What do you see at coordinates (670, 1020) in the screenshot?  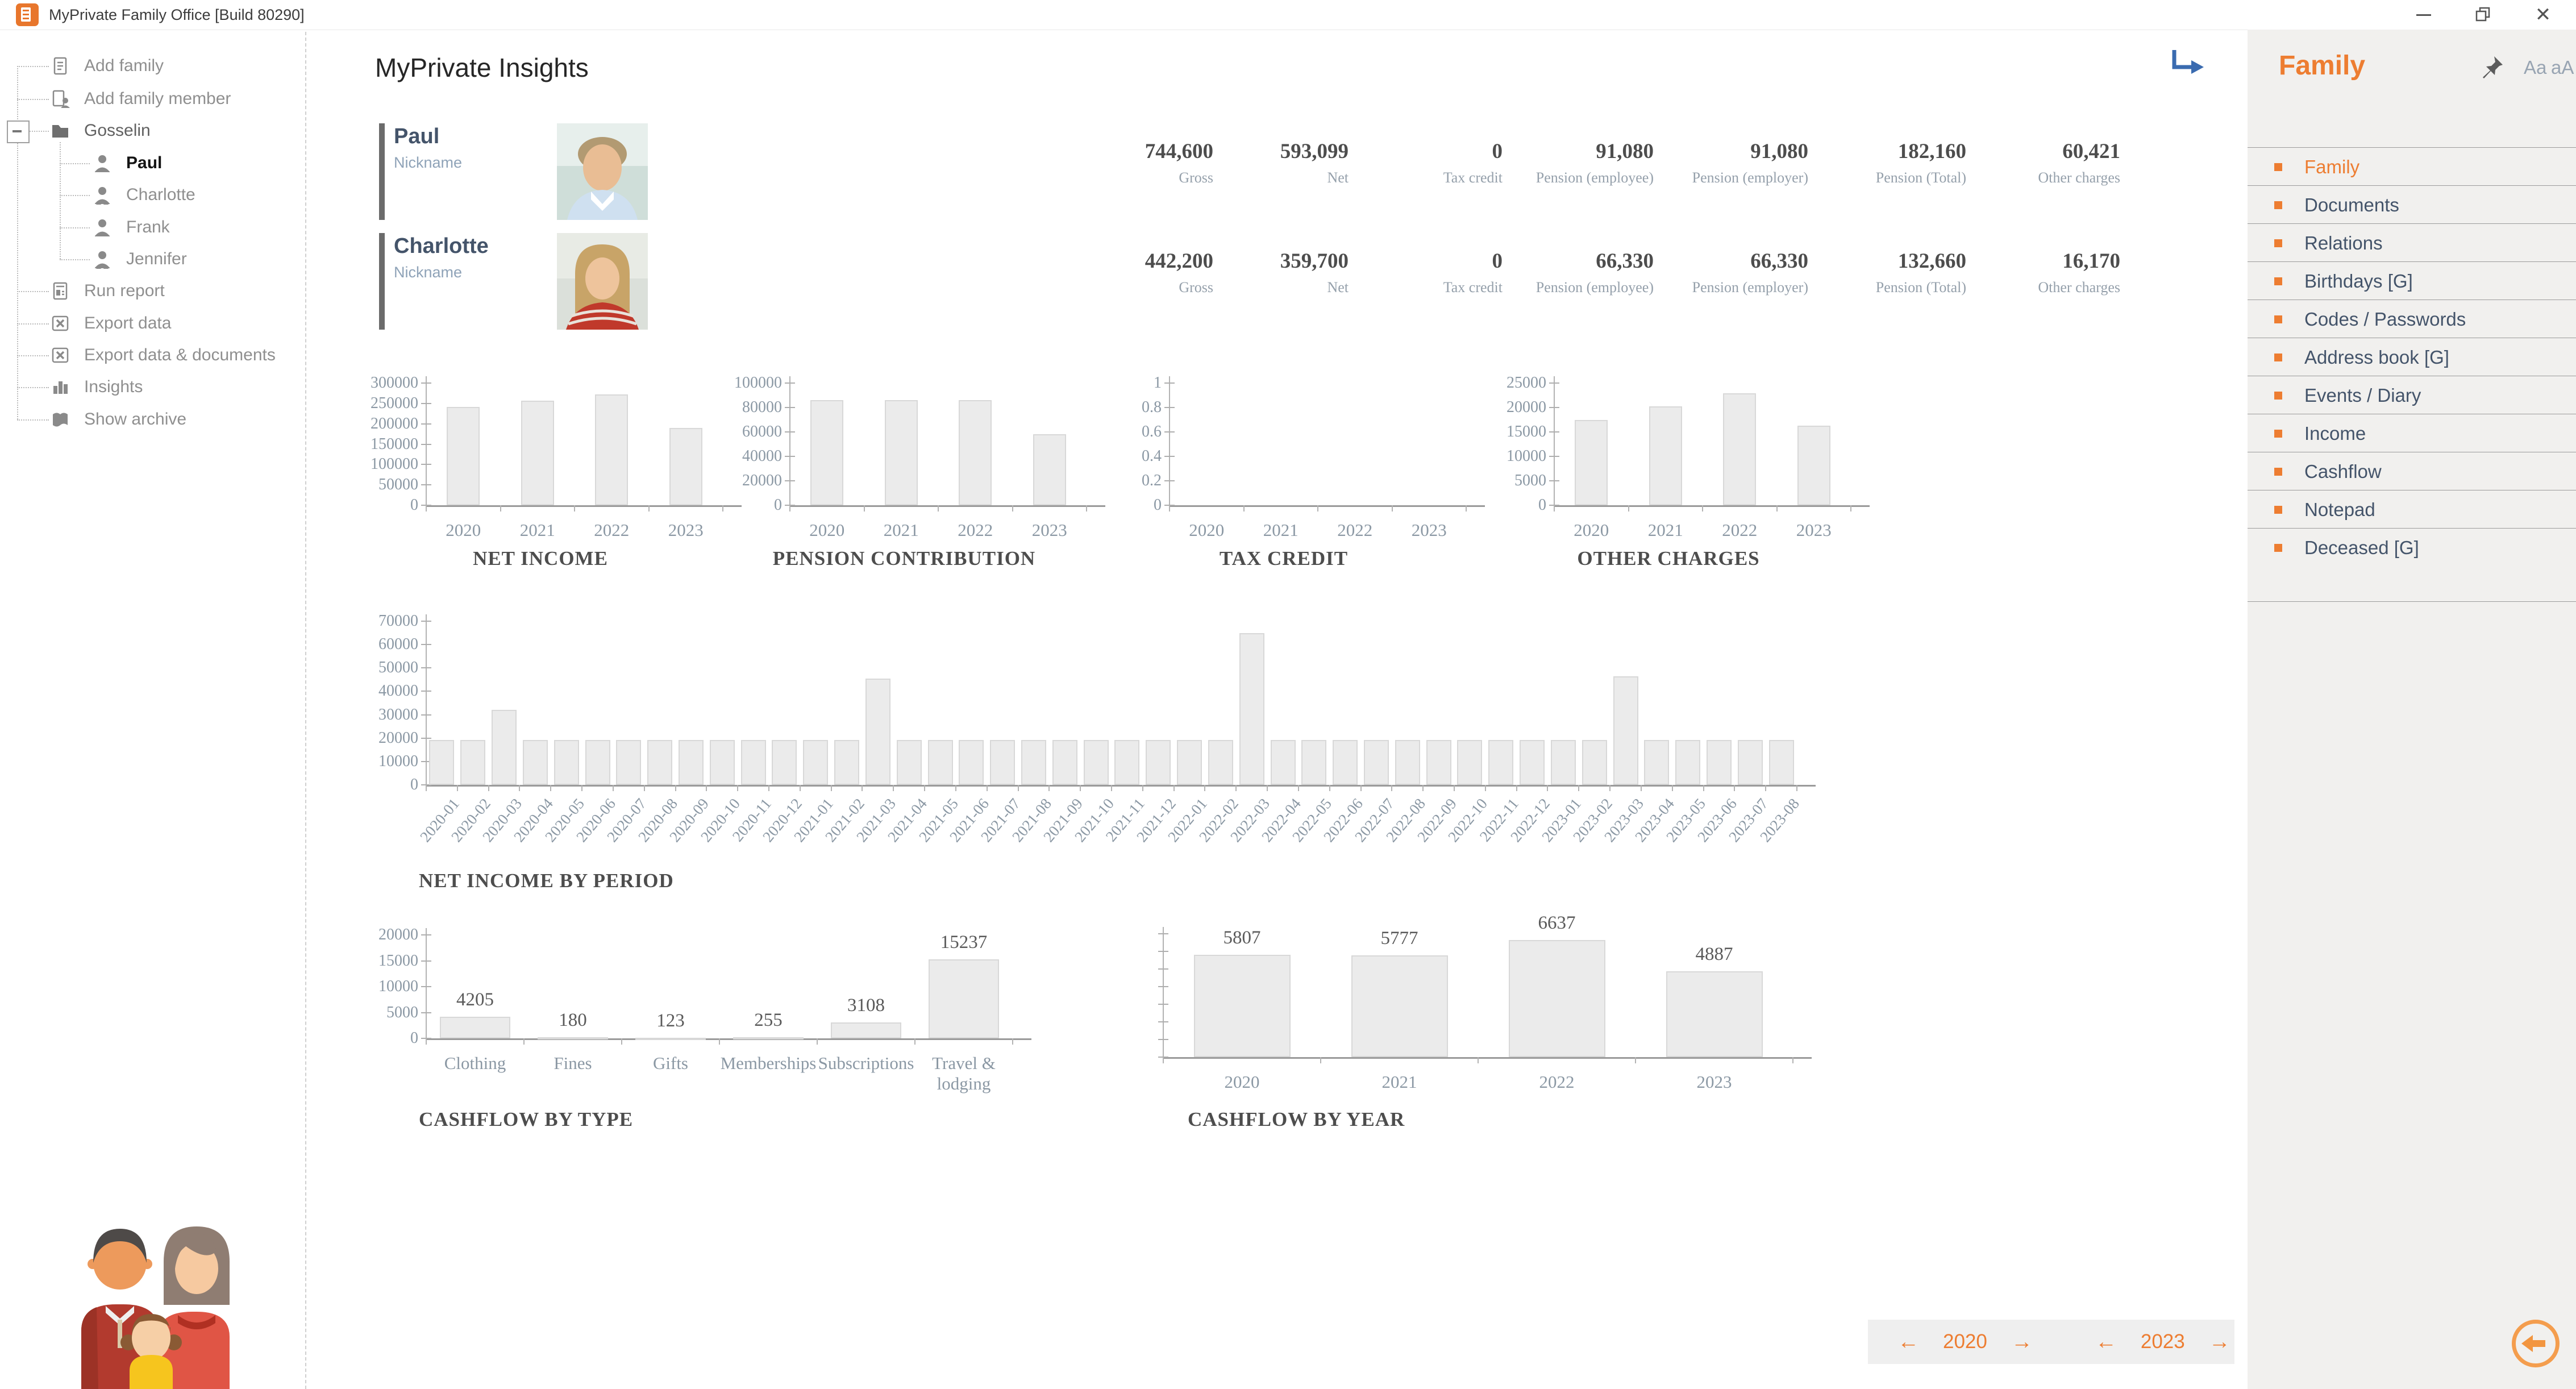 I see `bar-value-label: 123` at bounding box center [670, 1020].